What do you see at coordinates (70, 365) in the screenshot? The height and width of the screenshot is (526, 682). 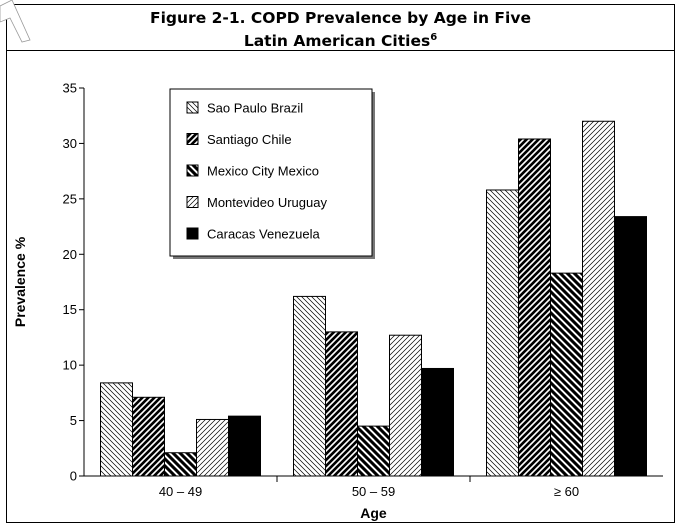 I see `y-tick-label: 10` at bounding box center [70, 365].